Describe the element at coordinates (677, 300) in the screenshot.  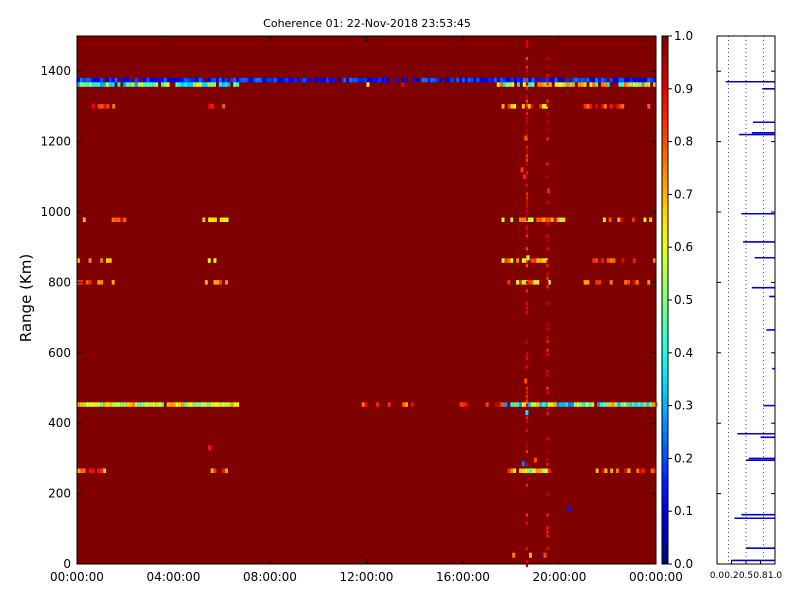
I see `colorbar: 0.0 0.1 0.2 0.3 0.4 0.5 0.6 0.7 0.8 0.9 1.0` at that location.